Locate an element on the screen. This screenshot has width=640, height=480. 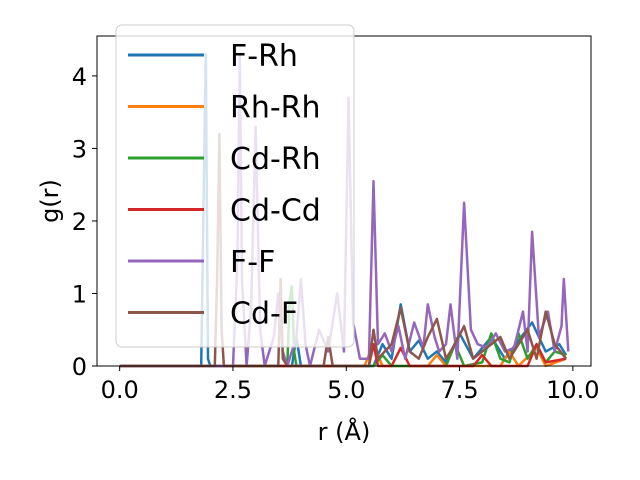
x-tick-label: 2.5 is located at coordinates (233, 390).